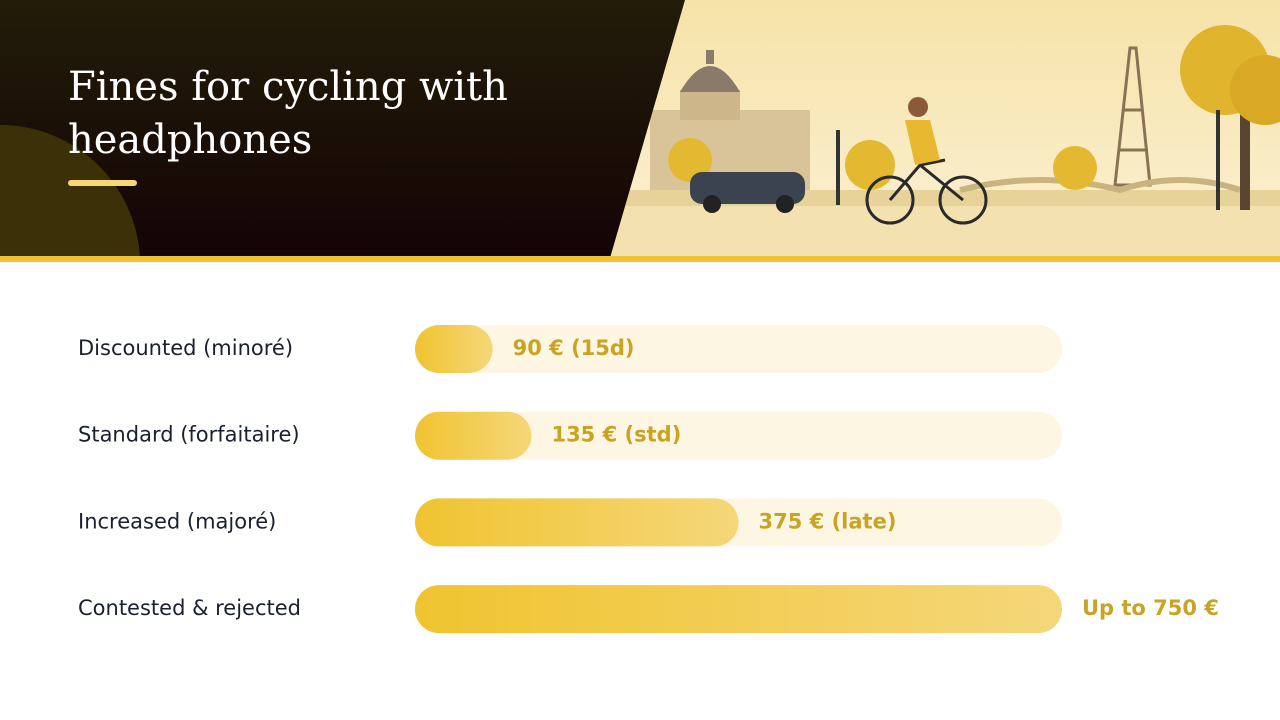  What do you see at coordinates (189, 435) in the screenshot?
I see `category-label: Standard (forfaitaire)` at bounding box center [189, 435].